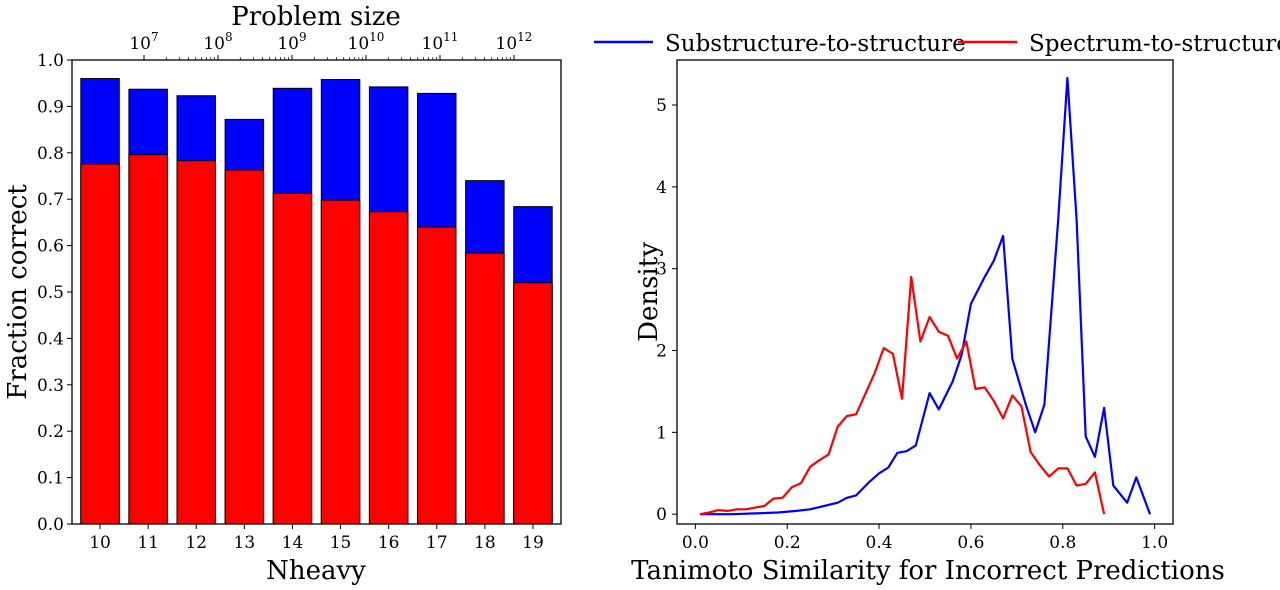  I want to click on top-tick-label: 10⁸, so click(217, 42).